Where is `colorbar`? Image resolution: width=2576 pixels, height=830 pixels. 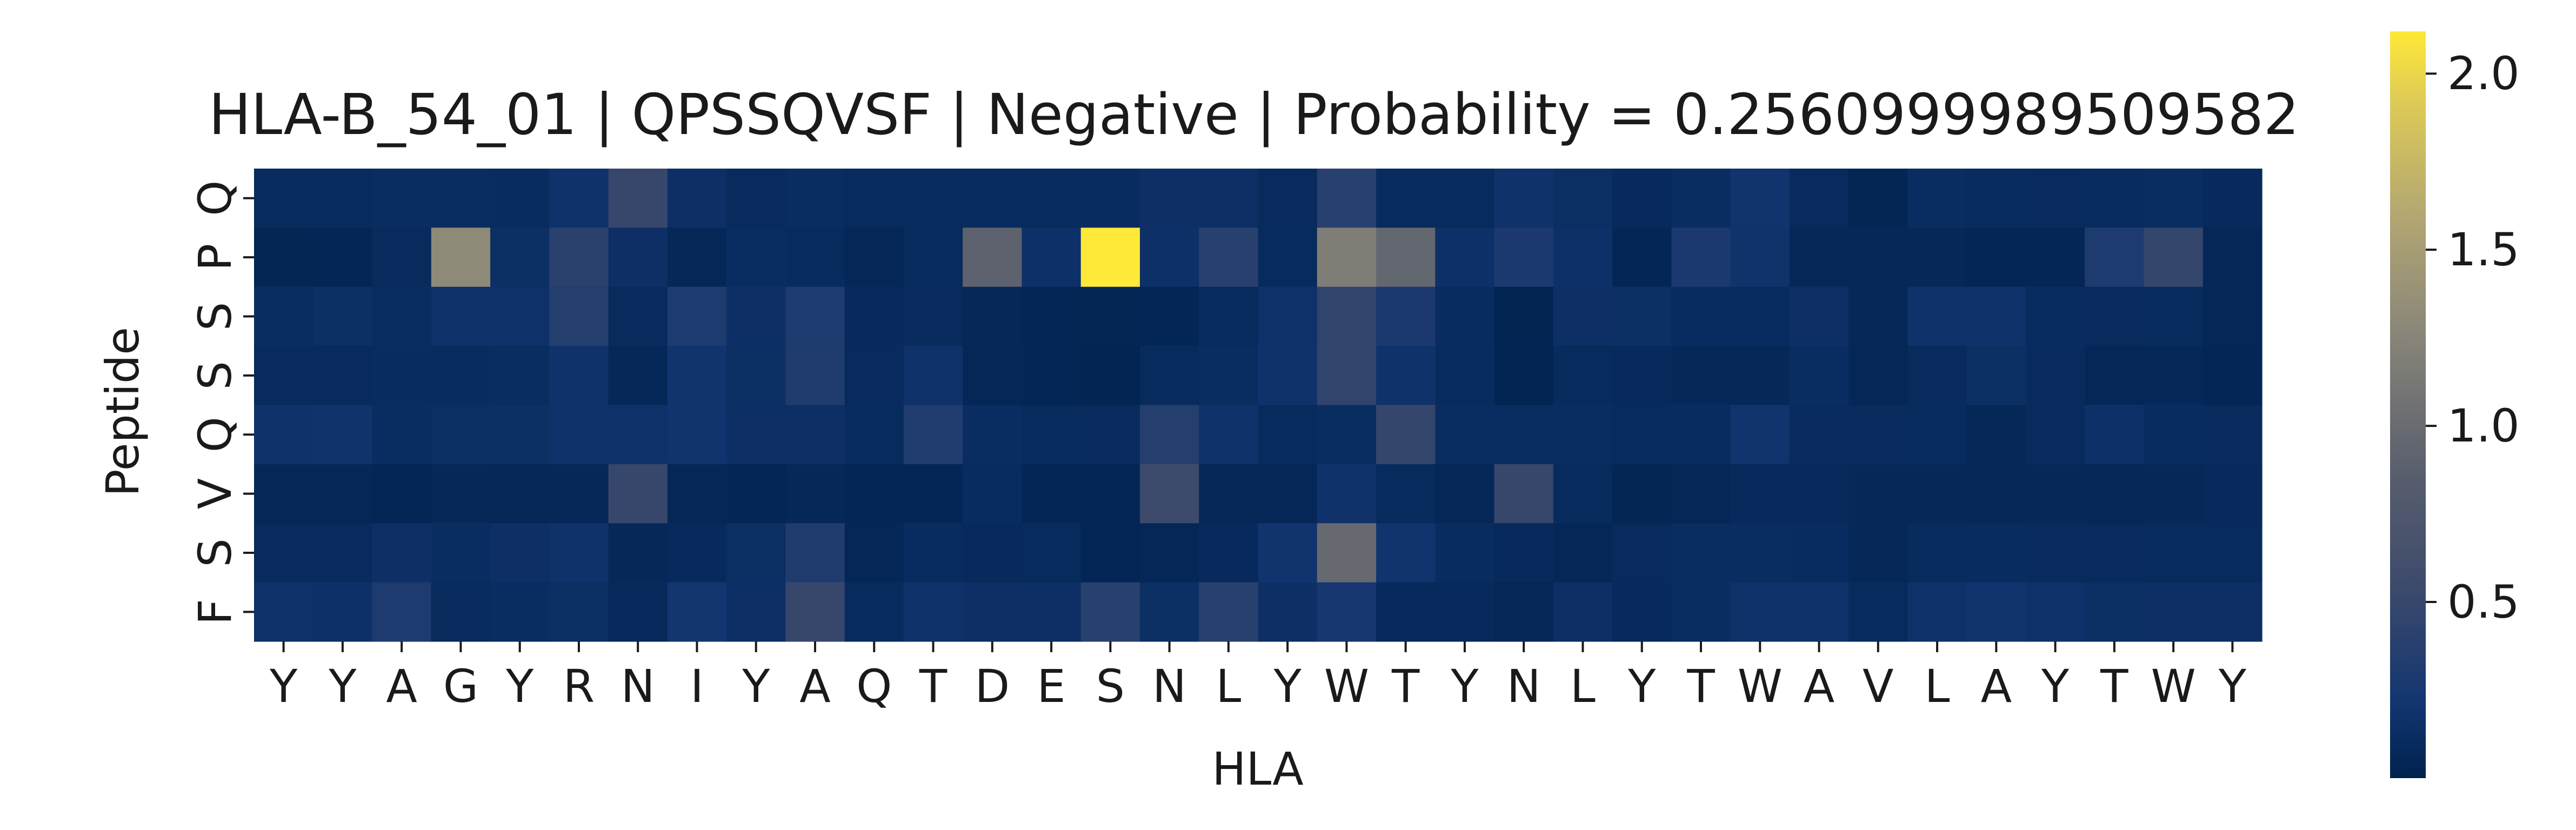
colorbar is located at coordinates (2408, 405).